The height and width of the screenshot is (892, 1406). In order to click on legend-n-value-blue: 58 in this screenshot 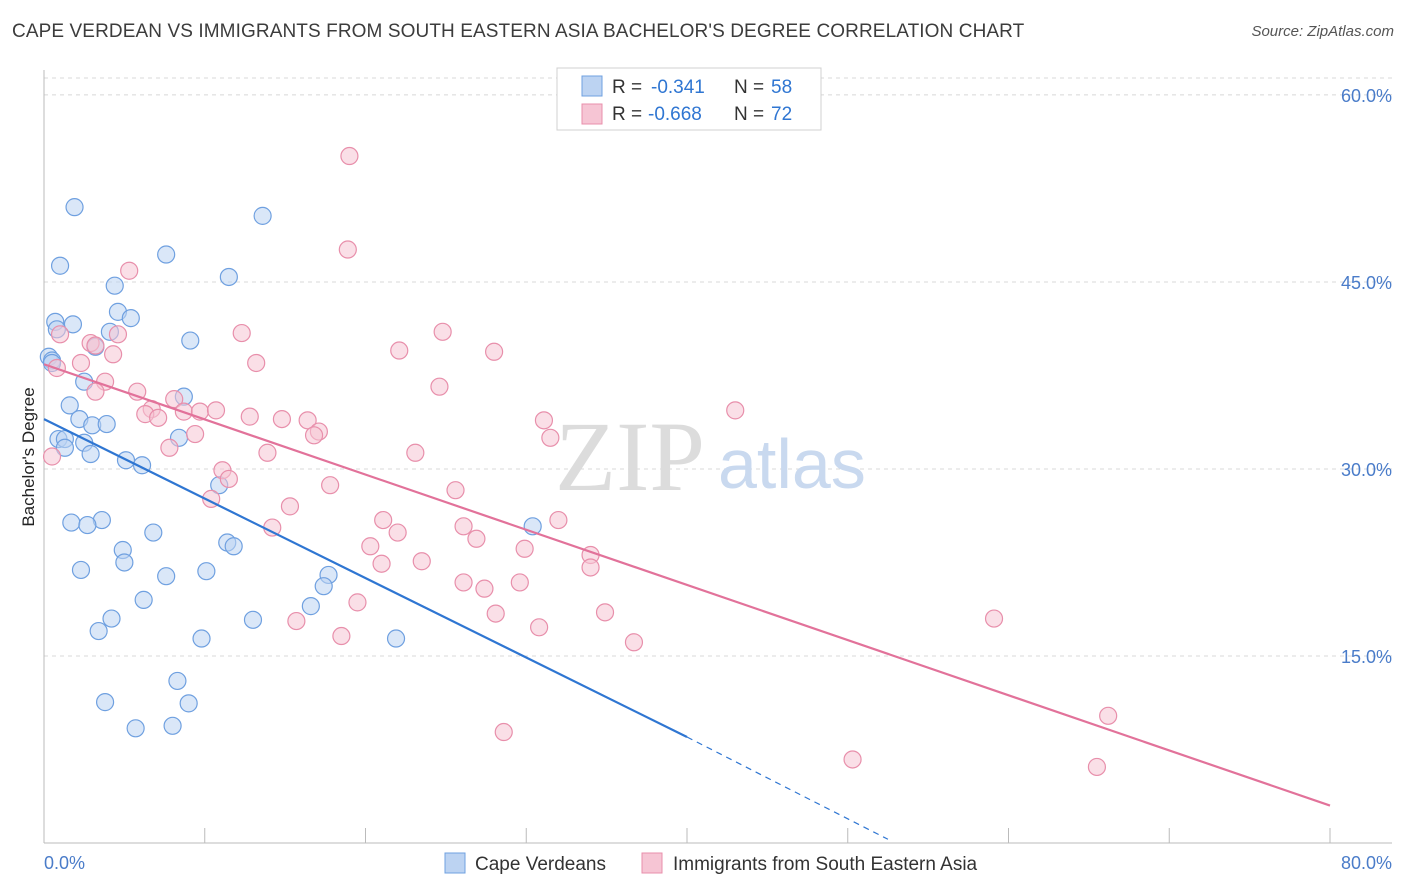, I will do `click(781, 87)`.